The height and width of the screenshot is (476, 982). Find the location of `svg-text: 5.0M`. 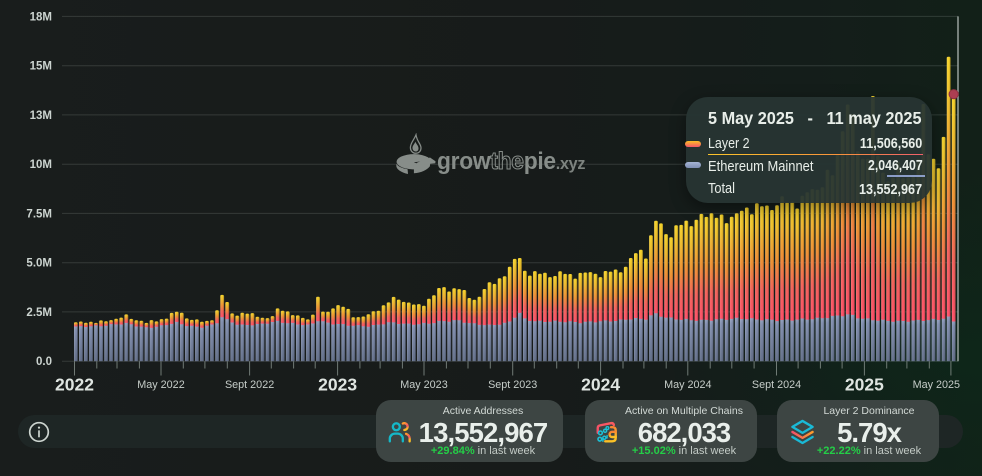

svg-text: 5.0M is located at coordinates (39, 264).